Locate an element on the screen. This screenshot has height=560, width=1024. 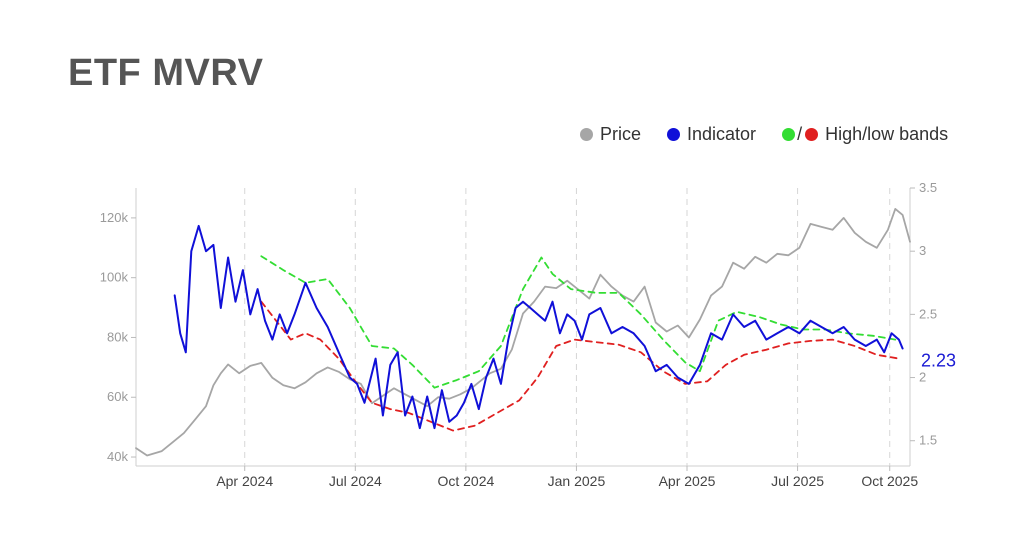
price-dot-icon is located at coordinates (586, 134).